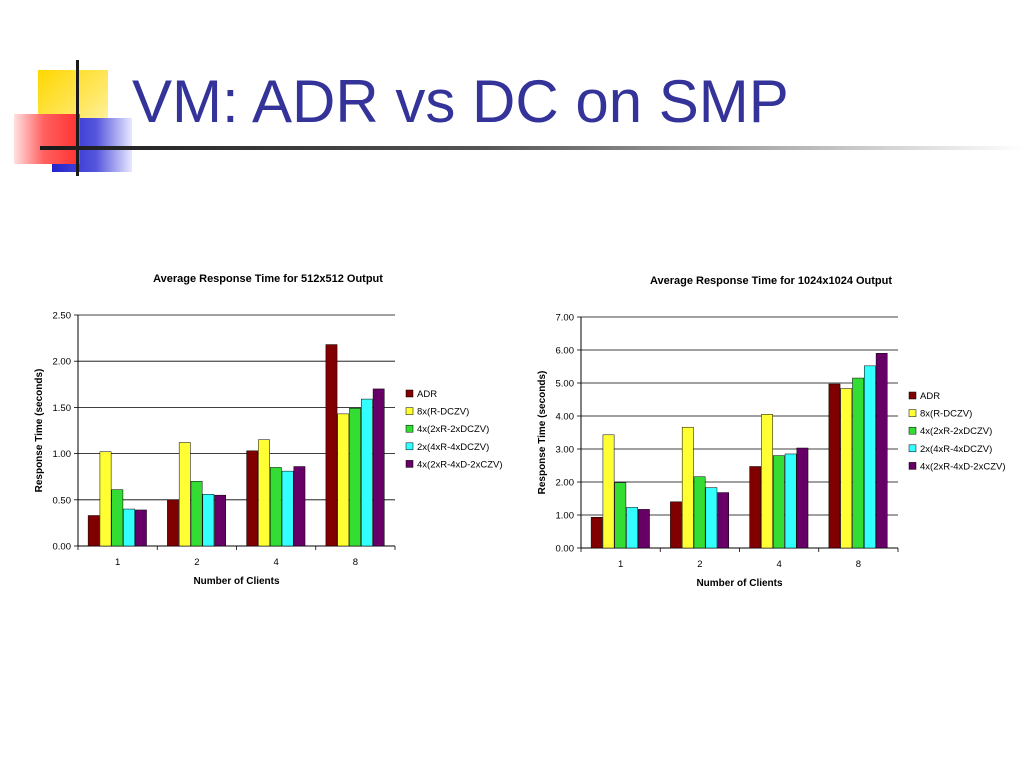  What do you see at coordinates (62, 500) in the screenshot?
I see `y-tick-label: 0.50` at bounding box center [62, 500].